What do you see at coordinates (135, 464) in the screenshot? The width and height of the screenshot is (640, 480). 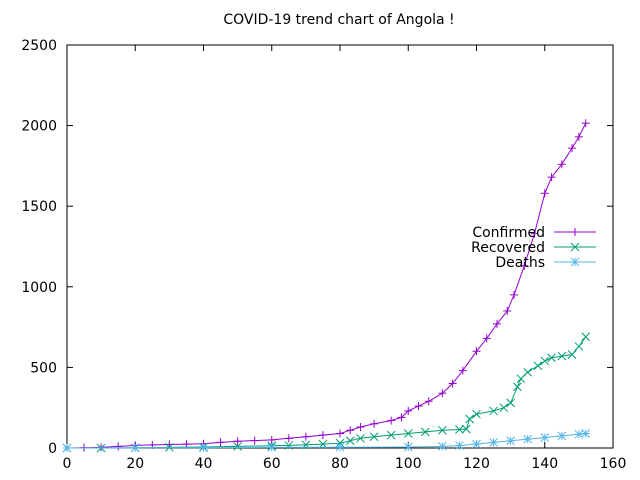 I see `x-tick-label: 20` at bounding box center [135, 464].